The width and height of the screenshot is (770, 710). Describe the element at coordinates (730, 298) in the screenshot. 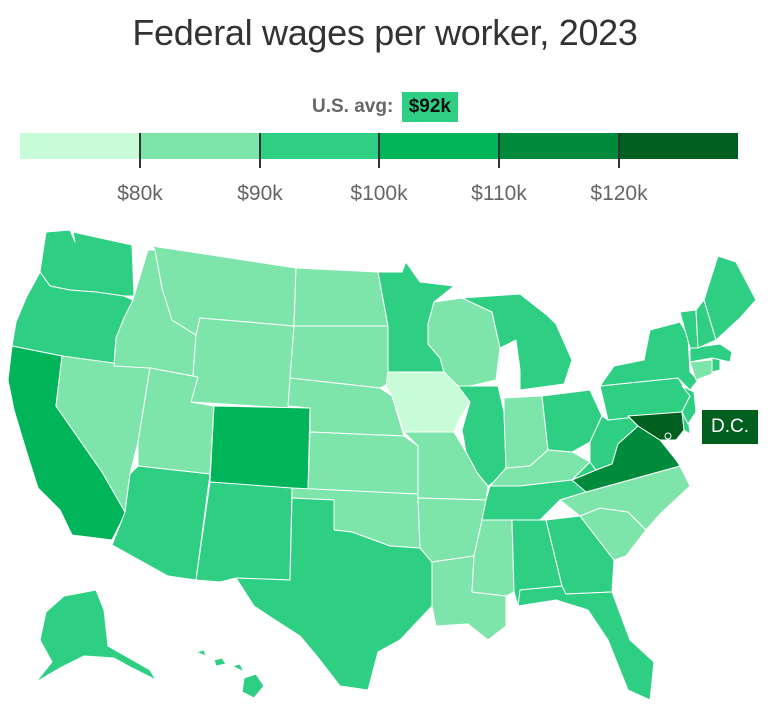

I see `state-me` at that location.